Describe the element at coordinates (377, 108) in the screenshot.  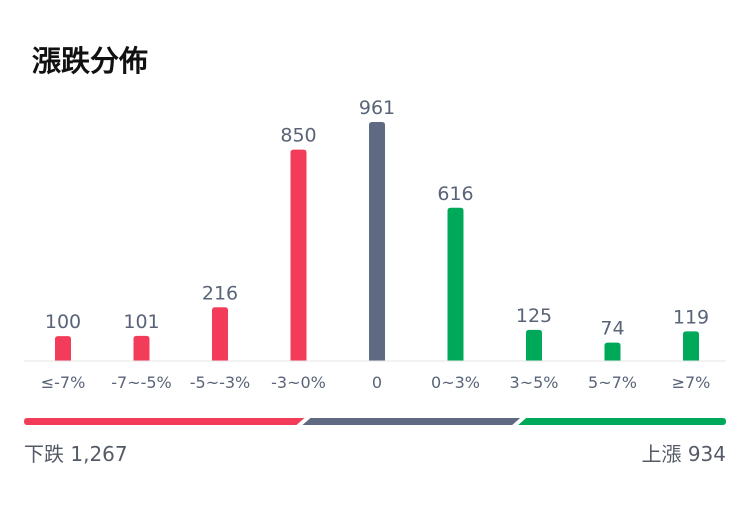
I see `value-label-4: 961` at that location.